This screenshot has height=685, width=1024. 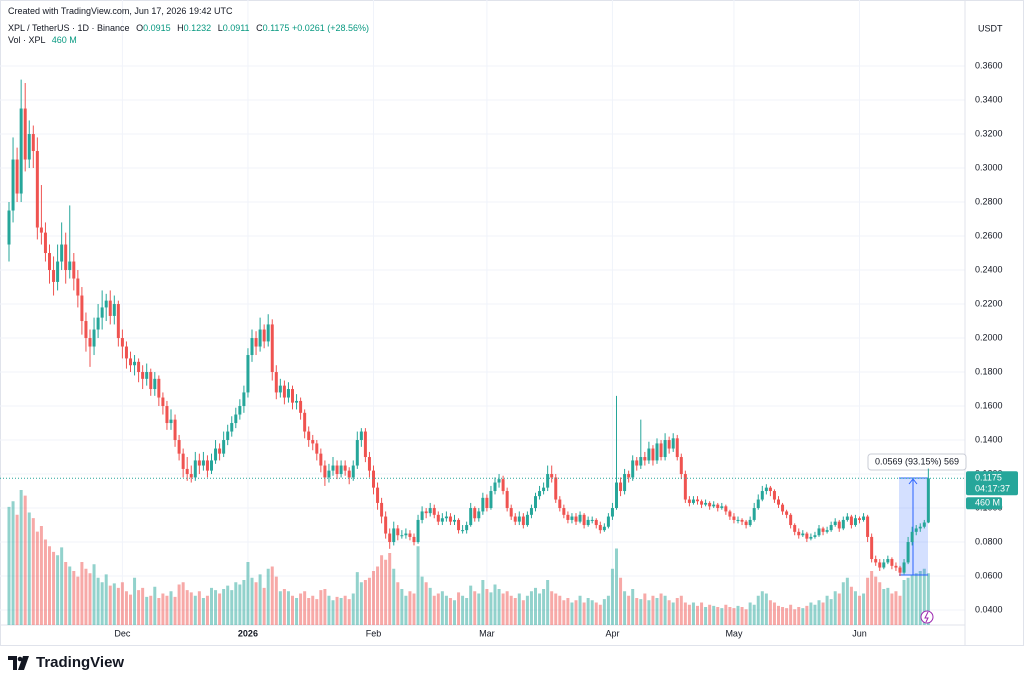 What do you see at coordinates (80, 662) in the screenshot?
I see `brand-name: TradingView` at bounding box center [80, 662].